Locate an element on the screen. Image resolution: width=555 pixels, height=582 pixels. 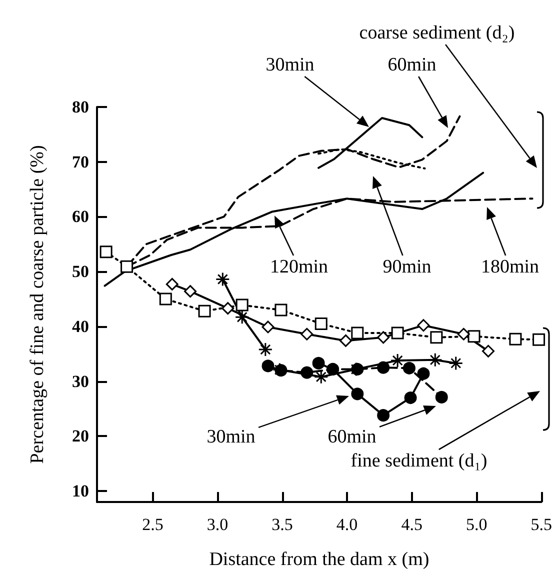
y-tick-label: 80 is located at coordinates (80, 107).